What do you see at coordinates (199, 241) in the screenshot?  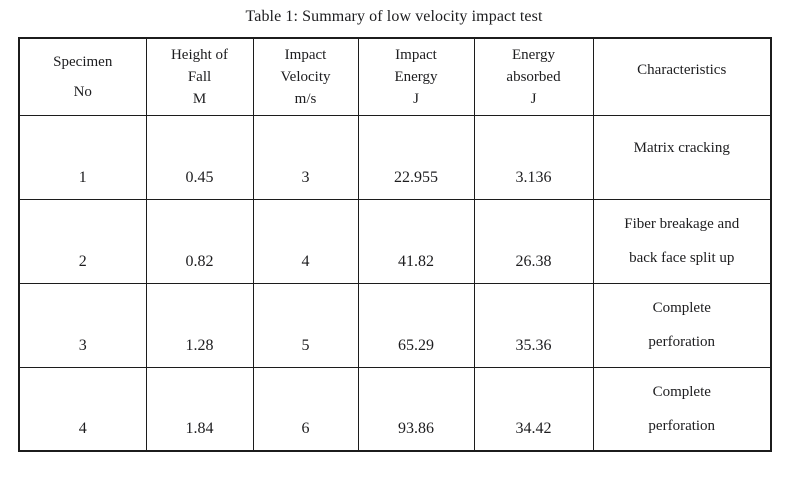 I see `cell-height-of-fall: 0.82` at bounding box center [199, 241].